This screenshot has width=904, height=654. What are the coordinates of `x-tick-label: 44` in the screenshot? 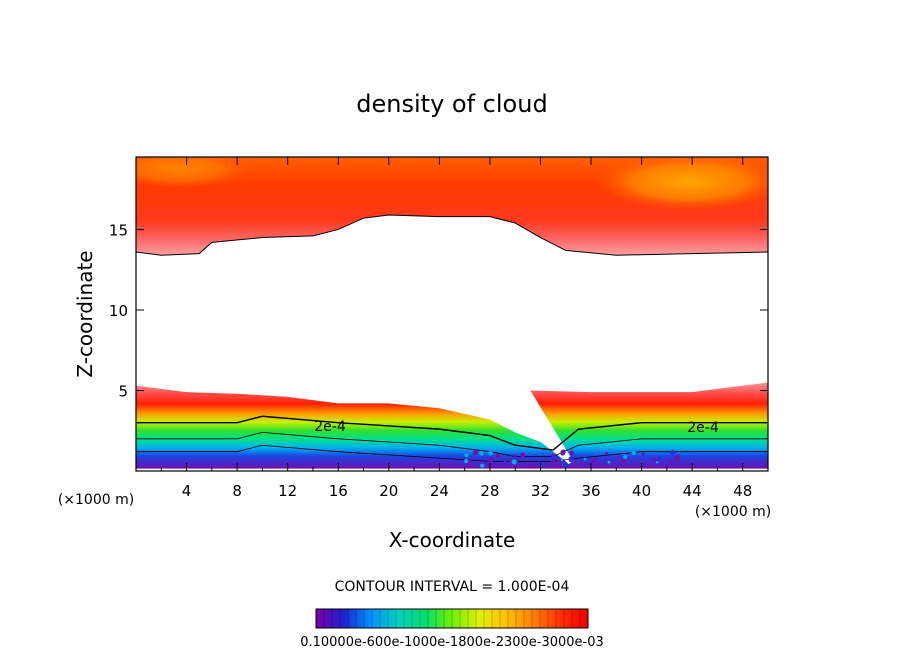 It's located at (692, 491).